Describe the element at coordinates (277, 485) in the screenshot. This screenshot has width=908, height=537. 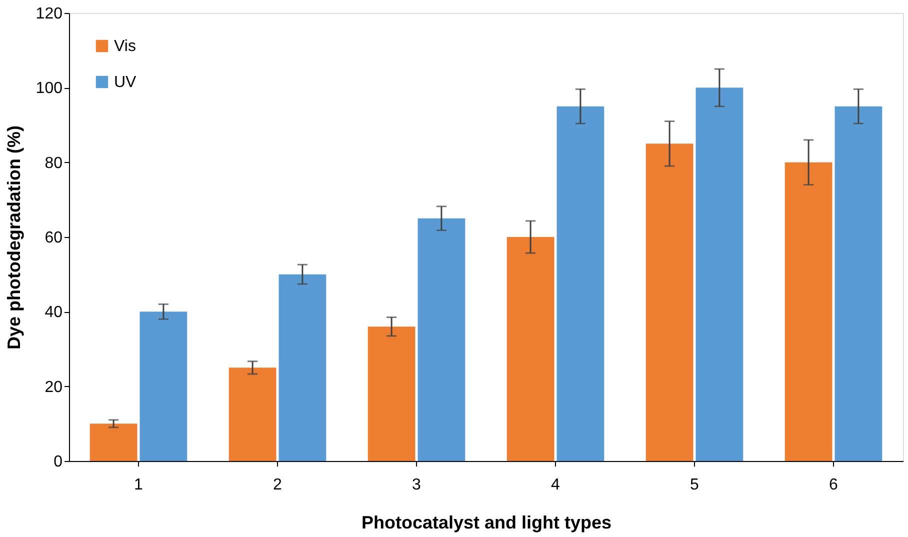
I see `x-tick-label: 2` at that location.